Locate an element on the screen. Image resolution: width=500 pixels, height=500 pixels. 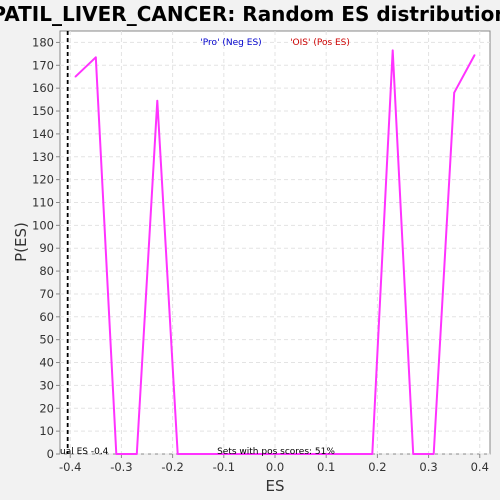
y-tick-label: 100 is located at coordinates (43, 225).